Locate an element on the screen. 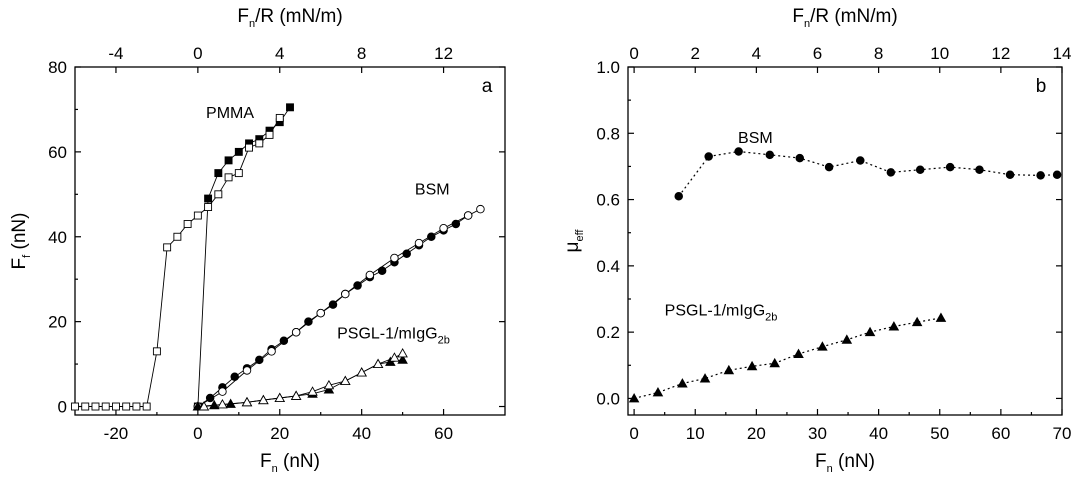 Image resolution: width=1074 pixels, height=481 pixels. y-axis-title: μeff is located at coordinates (574, 241).